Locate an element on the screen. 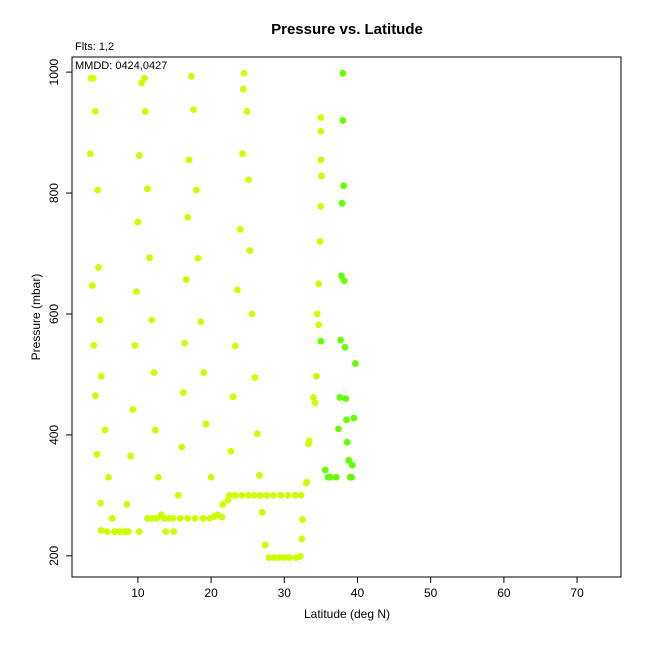  x-axis: 10 20 30 40 50 60 70 is located at coordinates (357, 588).